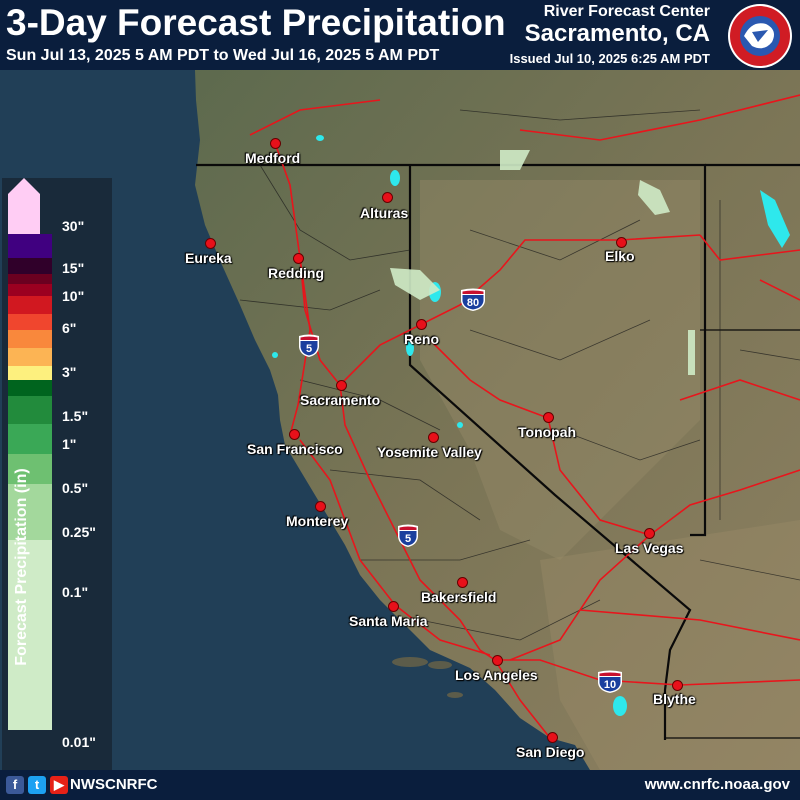  I want to click on forecast-center-location: Sacramento, CA, so click(617, 33).